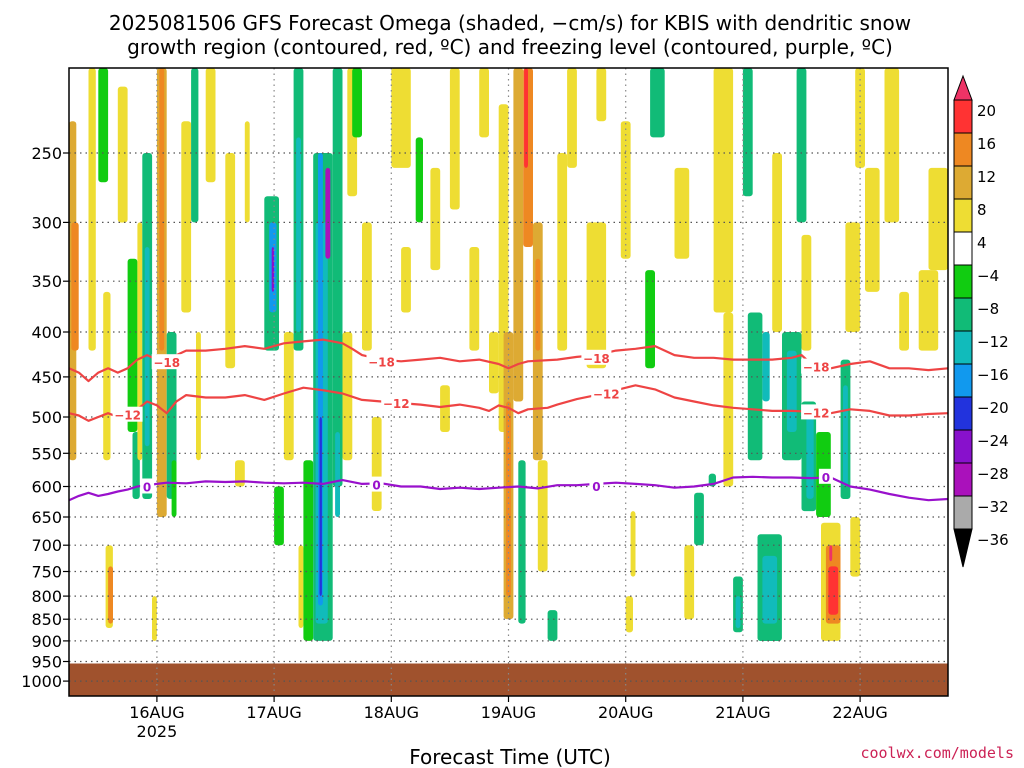 The image size is (1024, 768). Describe the element at coordinates (993, 375) in the screenshot. I see `colorbar-label-8: −16` at that location.